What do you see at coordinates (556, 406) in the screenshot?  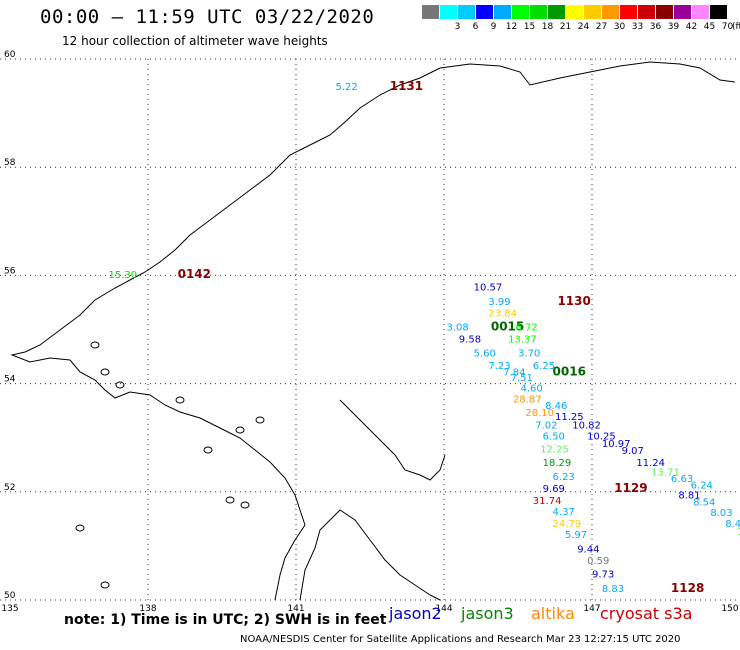 I see `wave-height-label: 8.46` at bounding box center [556, 406].